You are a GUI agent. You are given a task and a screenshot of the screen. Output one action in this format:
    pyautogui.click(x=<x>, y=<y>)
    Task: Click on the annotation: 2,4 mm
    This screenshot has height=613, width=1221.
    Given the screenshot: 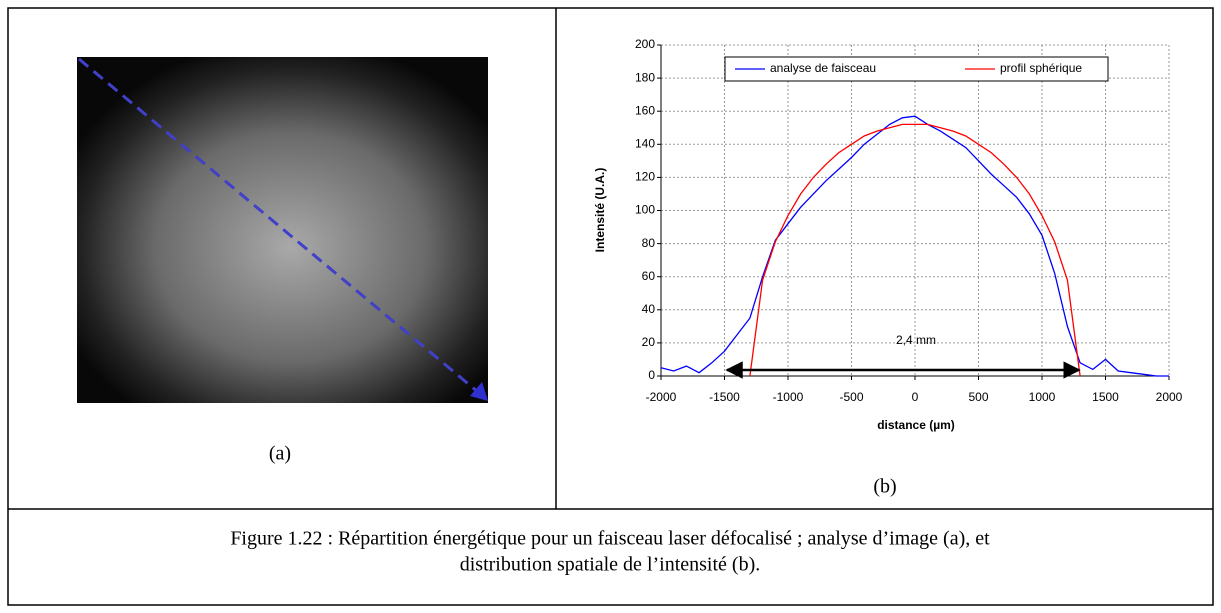 What is the action you would take?
    pyautogui.click(x=916, y=340)
    